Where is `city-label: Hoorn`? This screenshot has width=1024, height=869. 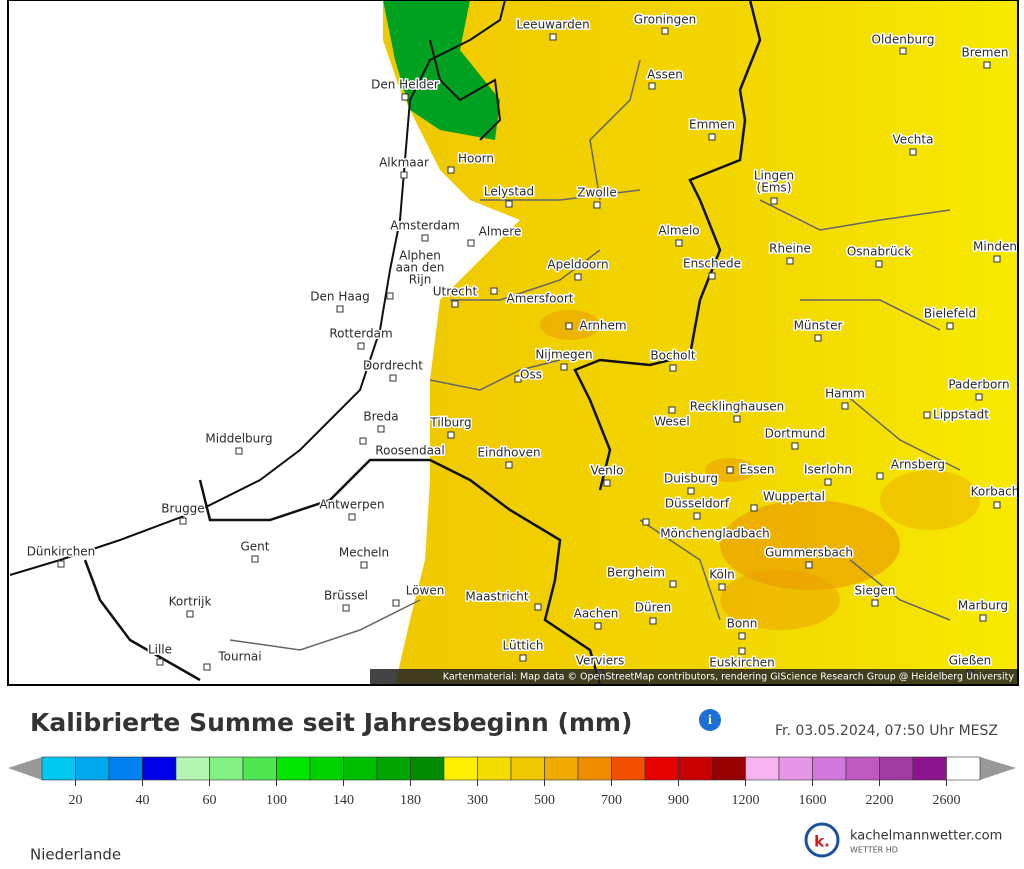 city-label: Hoorn is located at coordinates (476, 159).